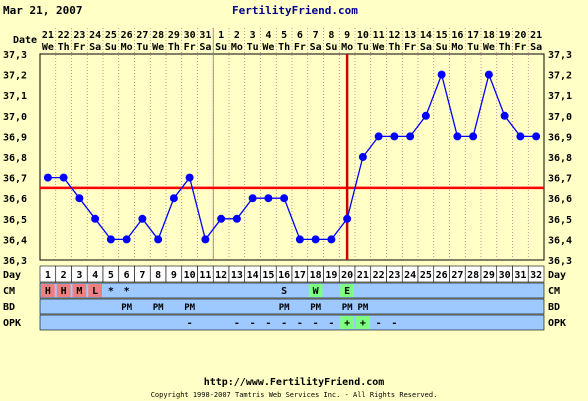 The image size is (588, 401). I want to click on date-label: 12, so click(394, 35).